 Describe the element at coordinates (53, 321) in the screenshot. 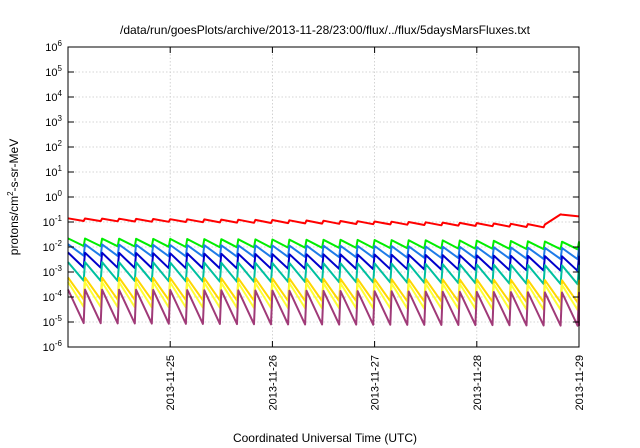

I see `y-tick-label: 10⁻⁵` at that location.